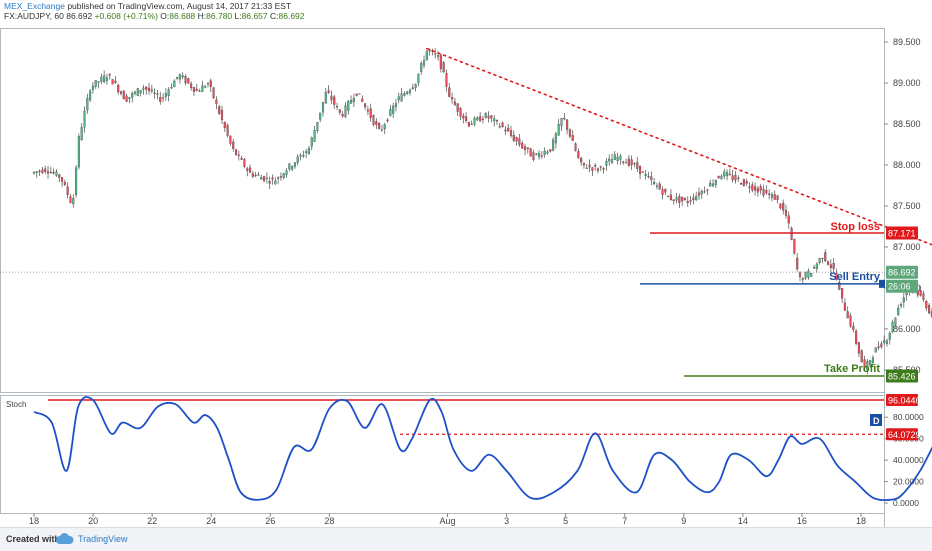 The width and height of the screenshot is (932, 551). Describe the element at coordinates (34, 6) in the screenshot. I see `author-link: MEX_Exchange` at that location.